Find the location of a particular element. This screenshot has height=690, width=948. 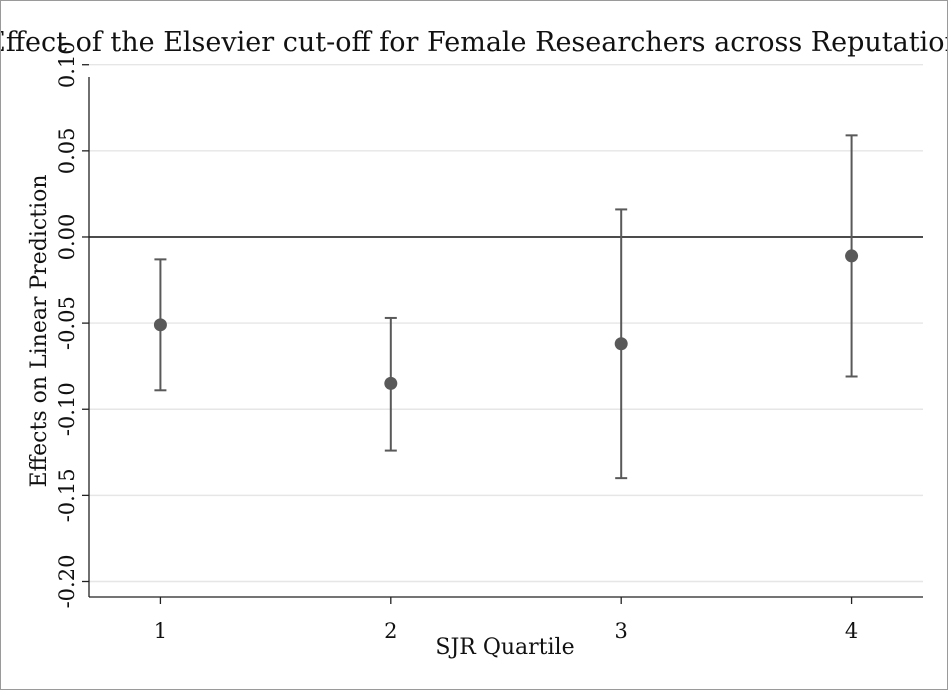

y-tick-label: -0.10 is located at coordinates (67, 409).